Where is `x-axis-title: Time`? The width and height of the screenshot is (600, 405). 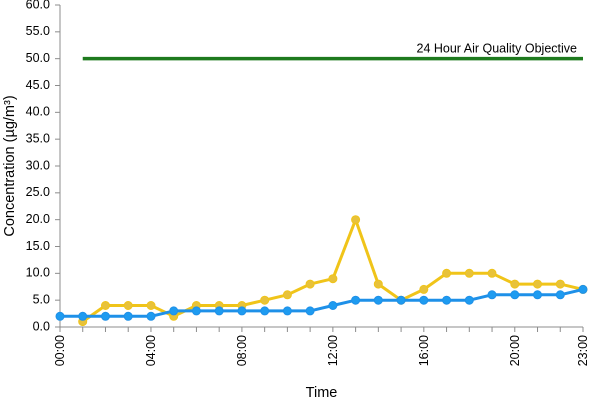 x-axis-title: Time is located at coordinates (322, 392).